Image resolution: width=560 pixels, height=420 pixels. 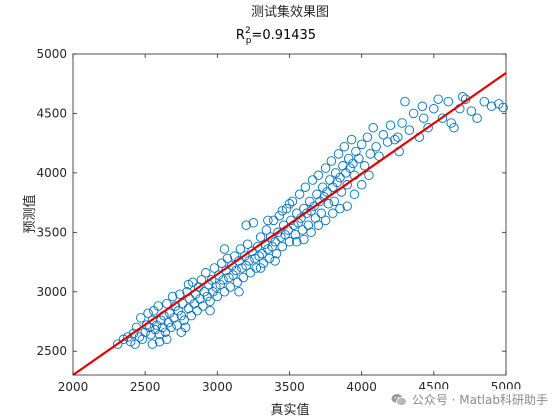 I want to click on chart-title: 测试集效果图, so click(x=290, y=12).